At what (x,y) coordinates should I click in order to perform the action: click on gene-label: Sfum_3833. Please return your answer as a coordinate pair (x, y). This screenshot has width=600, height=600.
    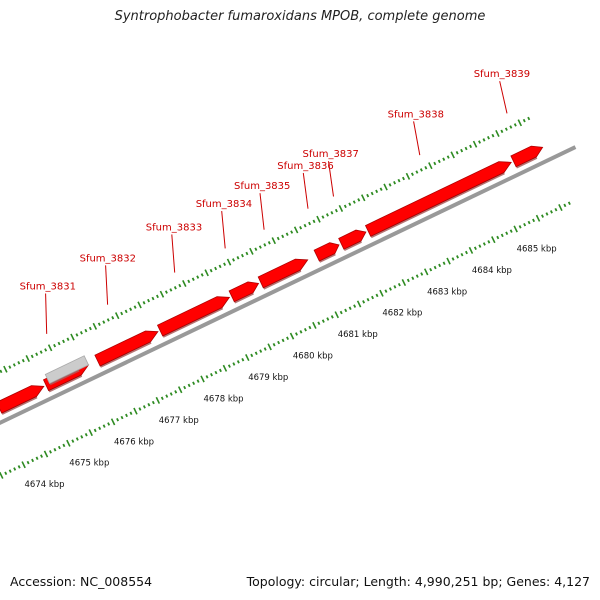
    Looking at the image, I should click on (174, 227).